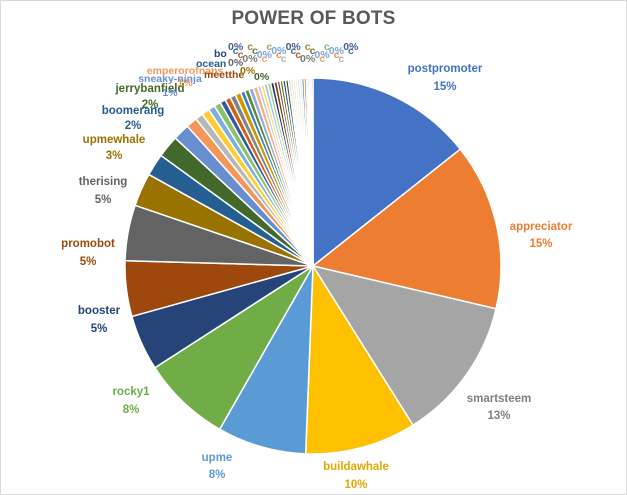  I want to click on pie-slice-smartsteem, so click(404, 345).